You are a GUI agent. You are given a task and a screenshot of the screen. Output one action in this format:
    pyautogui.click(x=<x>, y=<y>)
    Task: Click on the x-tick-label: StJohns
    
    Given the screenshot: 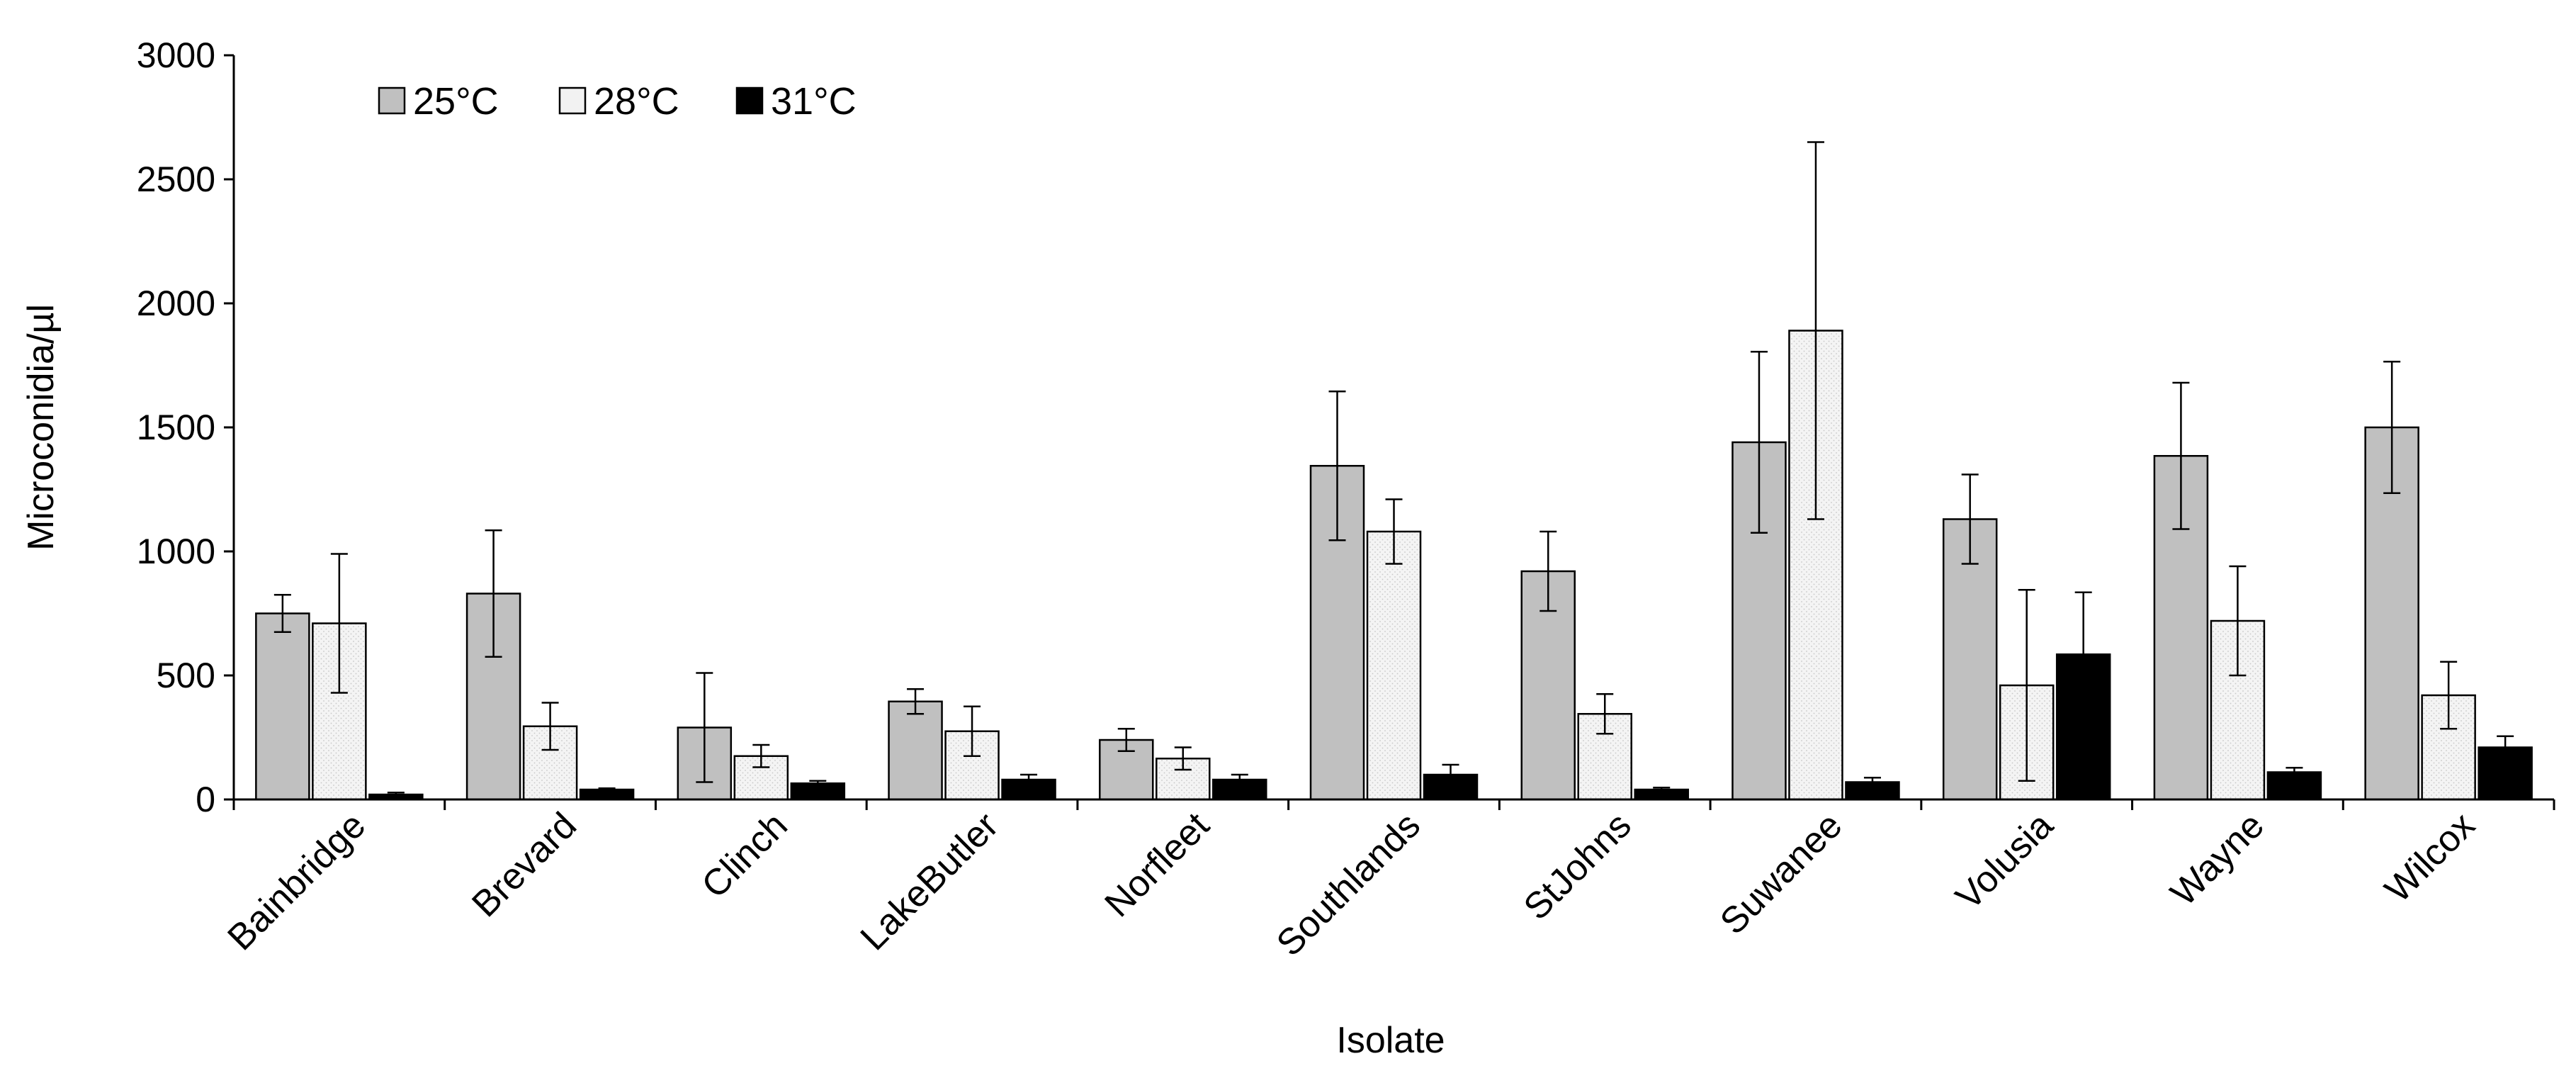 What is the action you would take?
    pyautogui.click(x=1577, y=866)
    